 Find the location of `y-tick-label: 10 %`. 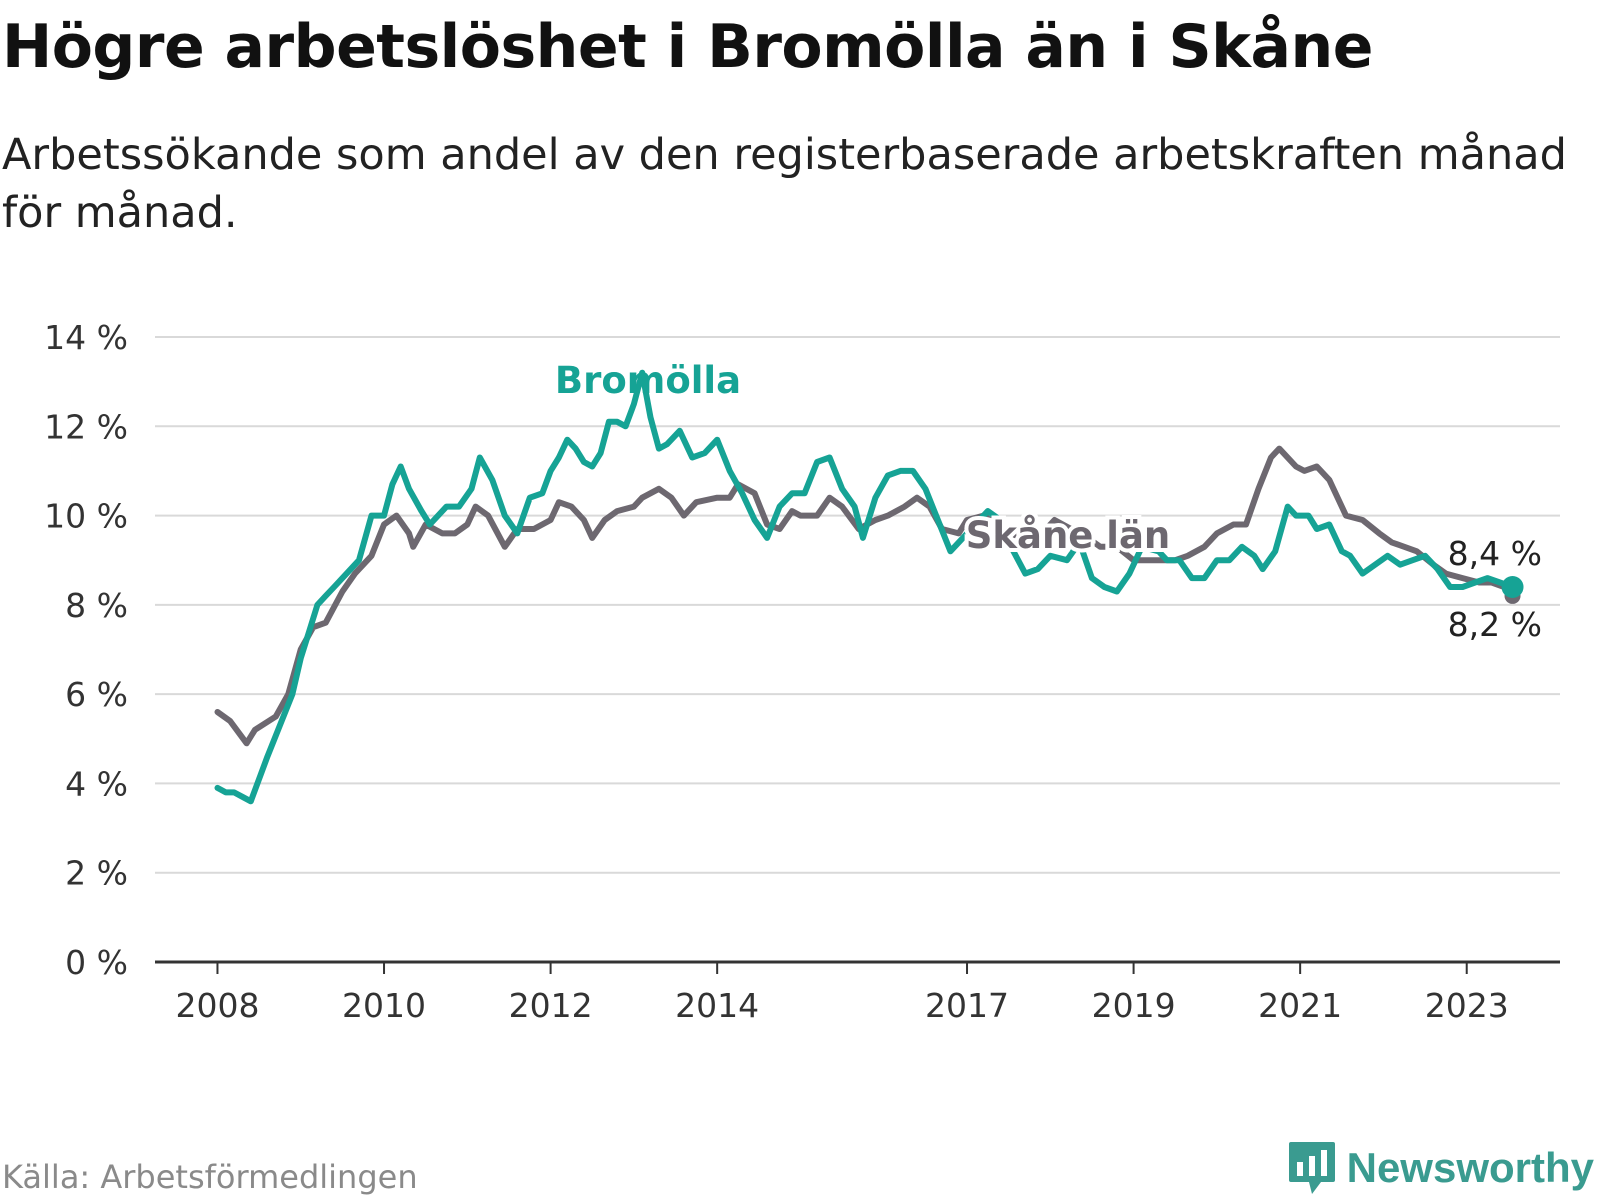

y-tick-label: 10 % is located at coordinates (86, 516).